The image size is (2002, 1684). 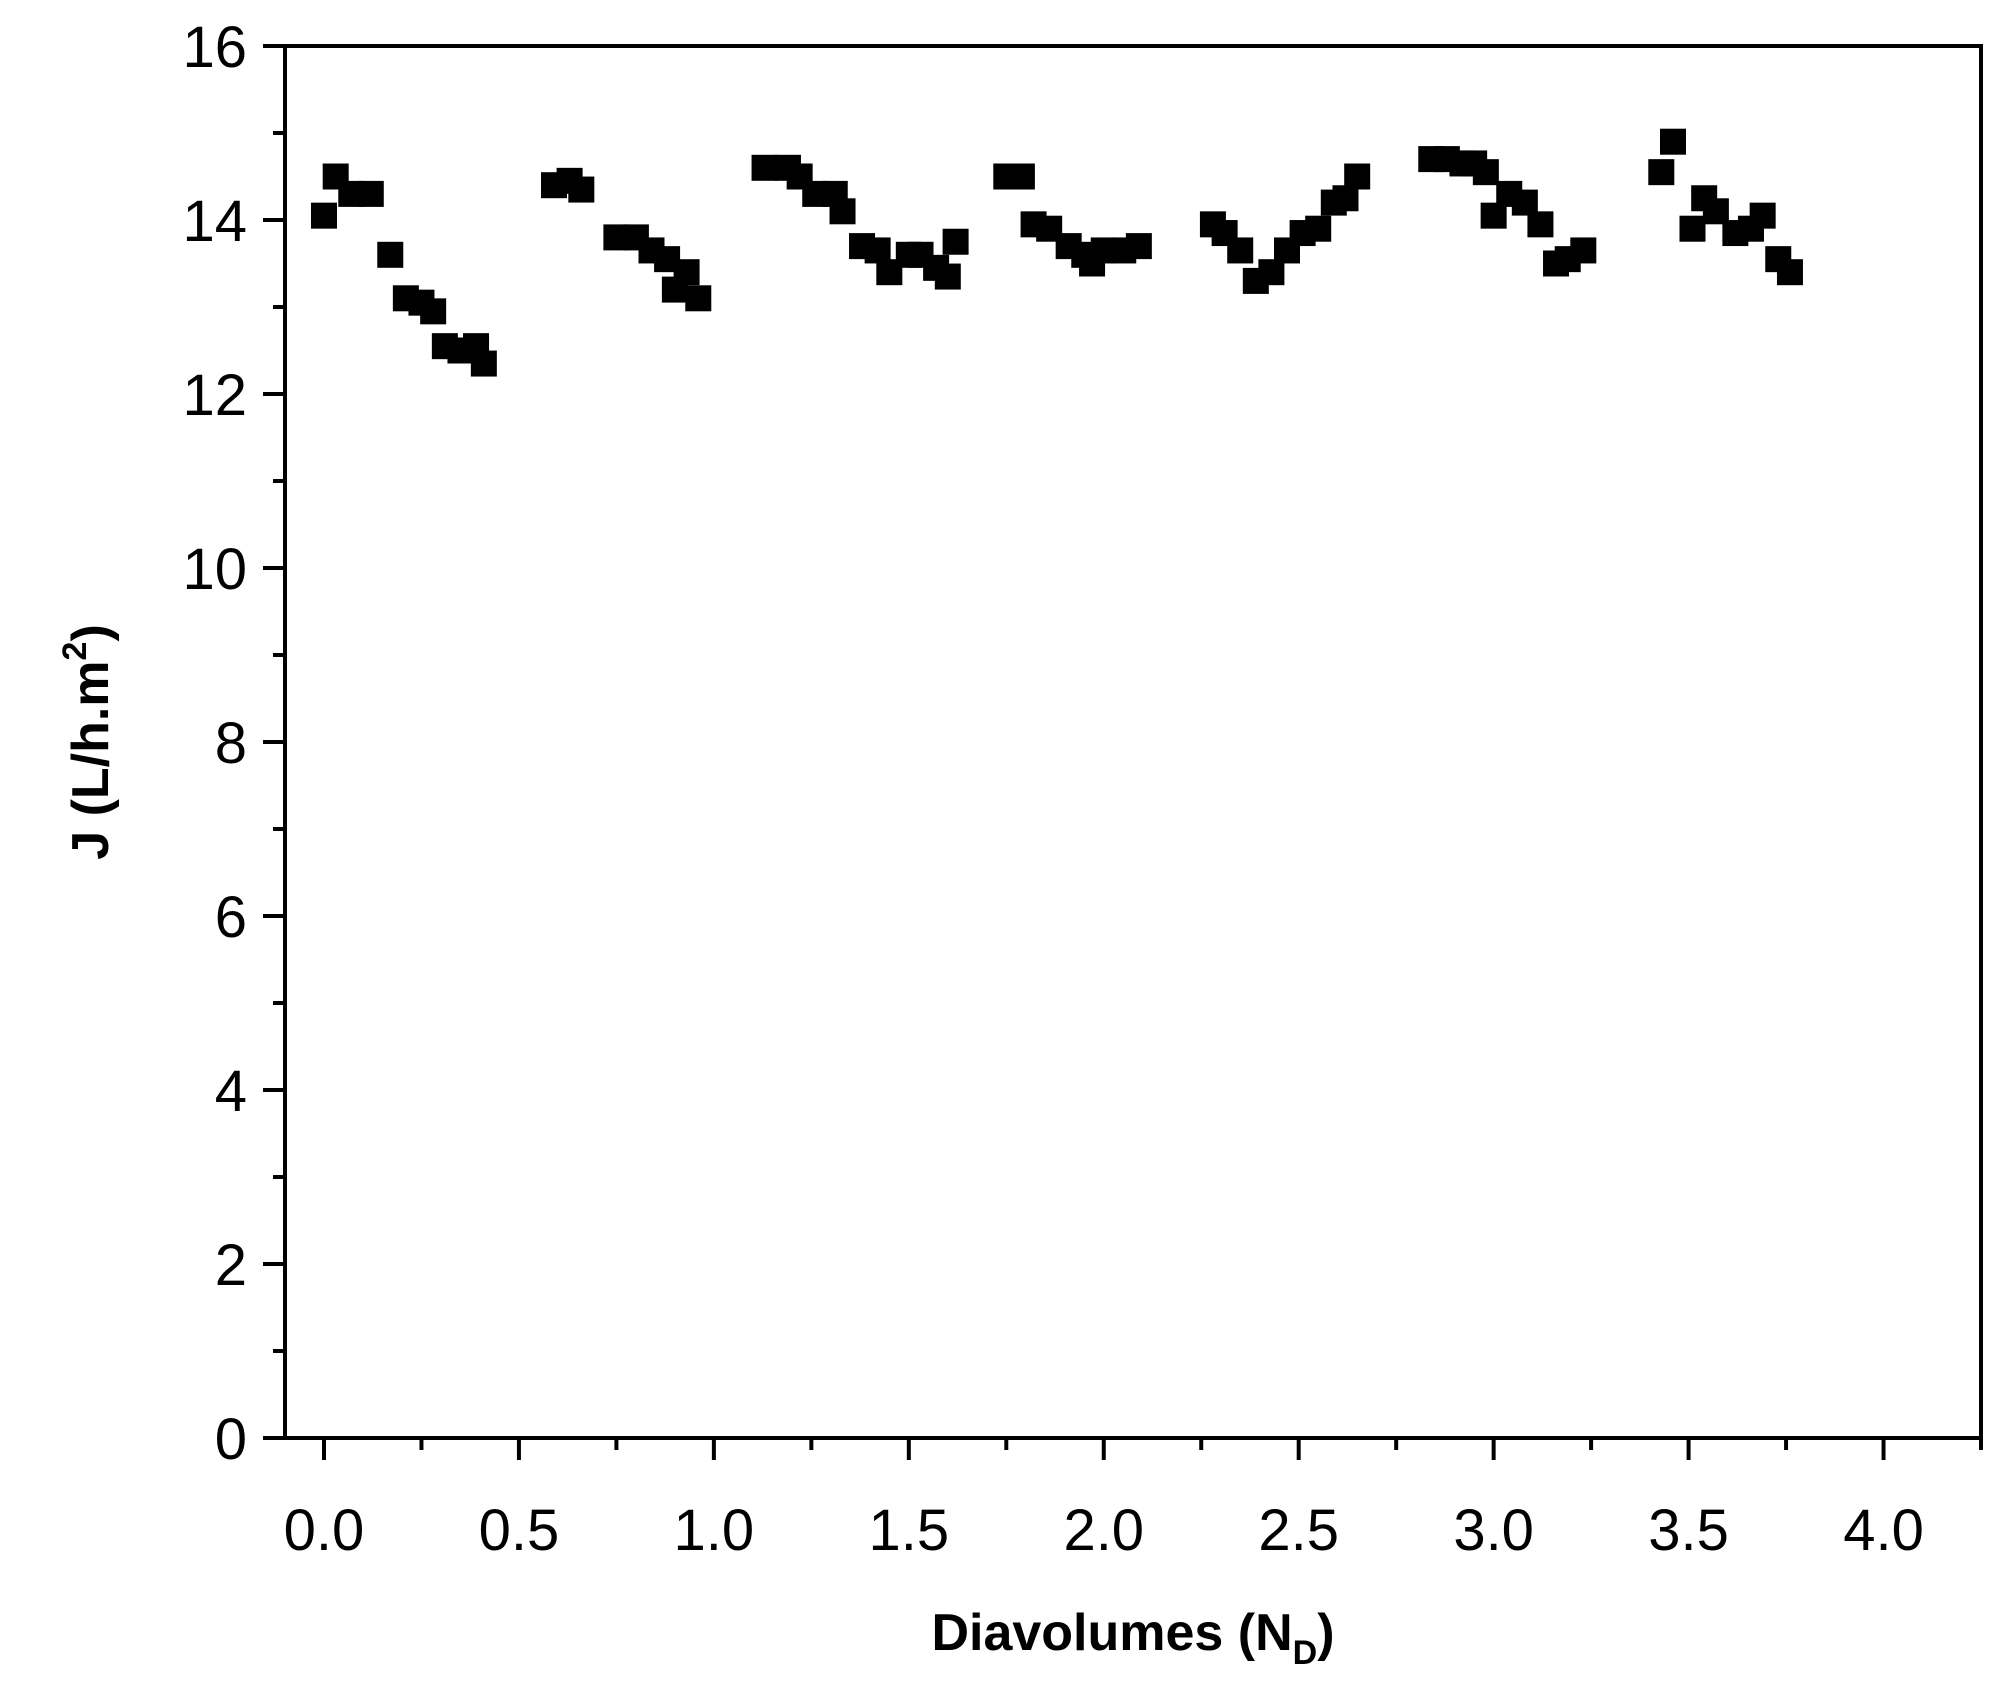 What do you see at coordinates (231, 1091) in the screenshot?
I see `y-tick-label: 4` at bounding box center [231, 1091].